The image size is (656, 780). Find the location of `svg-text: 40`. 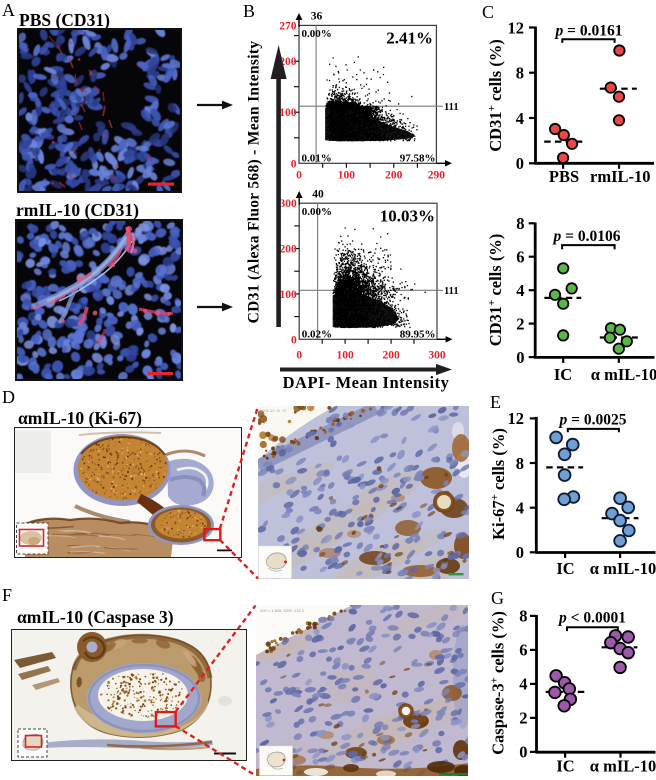

svg-text: 40 is located at coordinates (318, 195).